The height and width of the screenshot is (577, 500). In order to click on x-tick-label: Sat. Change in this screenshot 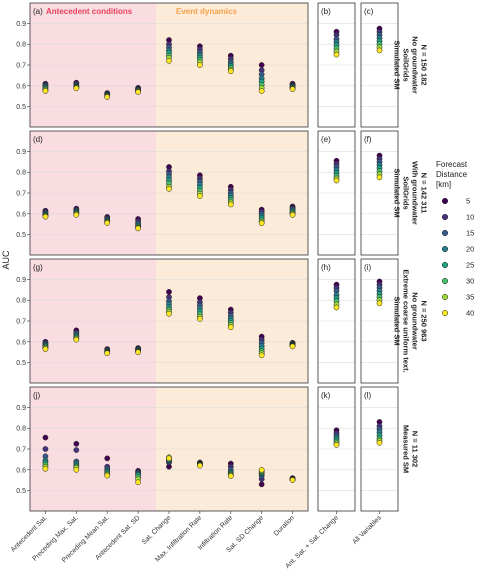, I will do `click(157, 530)`.